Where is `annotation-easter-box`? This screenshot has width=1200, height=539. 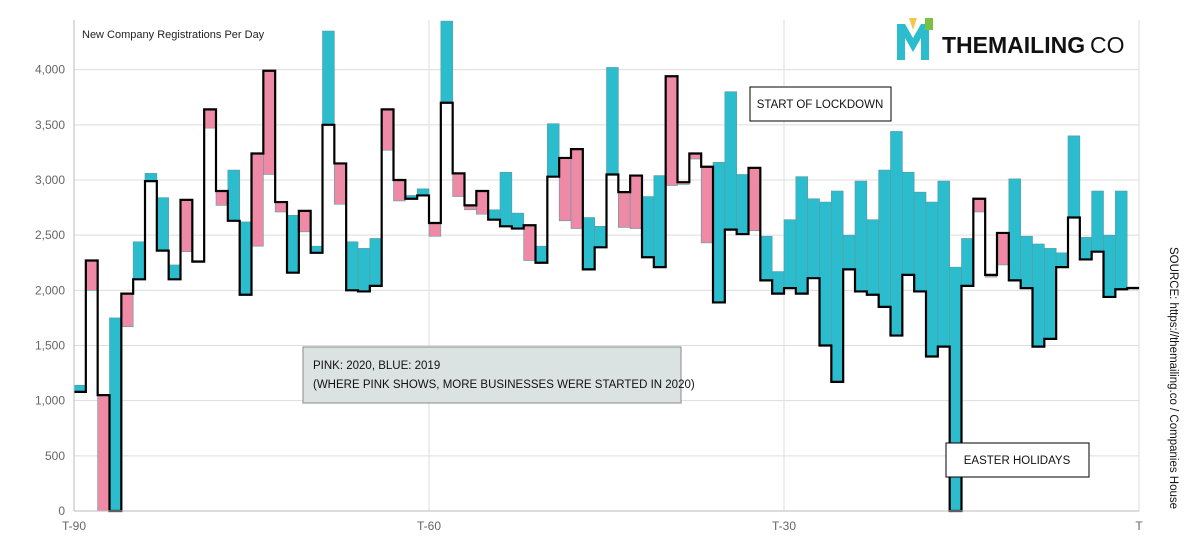 annotation-easter-box is located at coordinates (1017, 460).